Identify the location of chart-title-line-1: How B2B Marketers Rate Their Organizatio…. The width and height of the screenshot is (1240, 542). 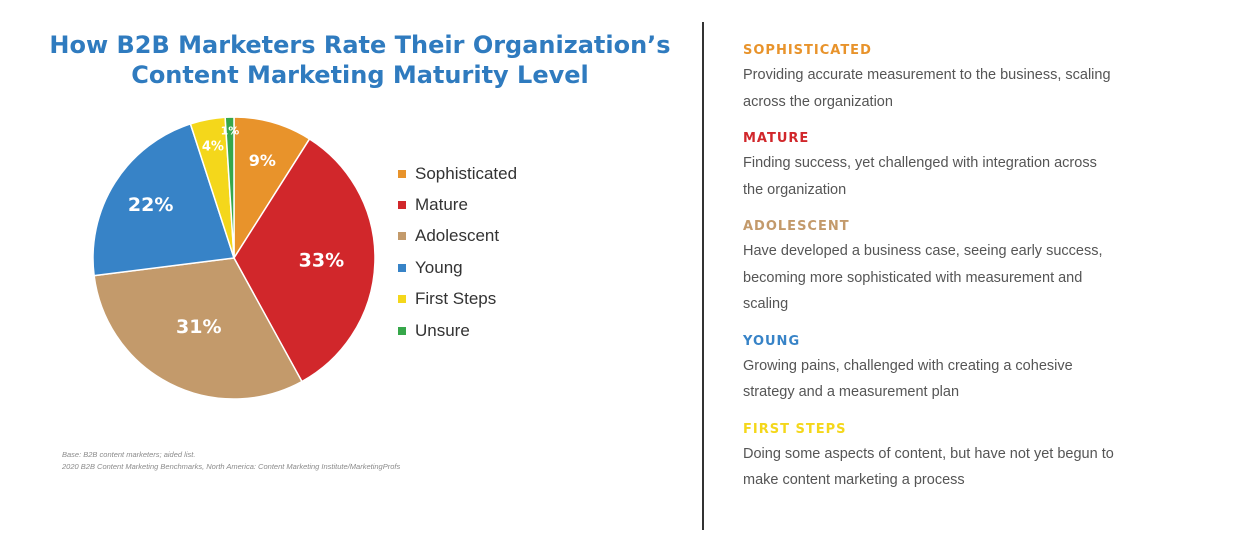
(360, 45).